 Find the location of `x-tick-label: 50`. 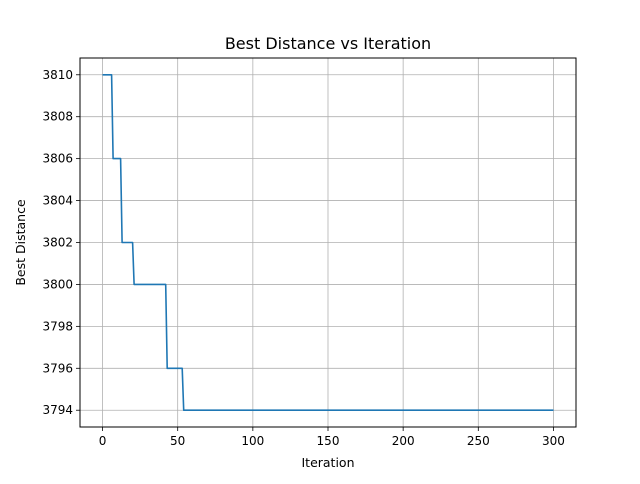

x-tick-label: 50 is located at coordinates (177, 441).